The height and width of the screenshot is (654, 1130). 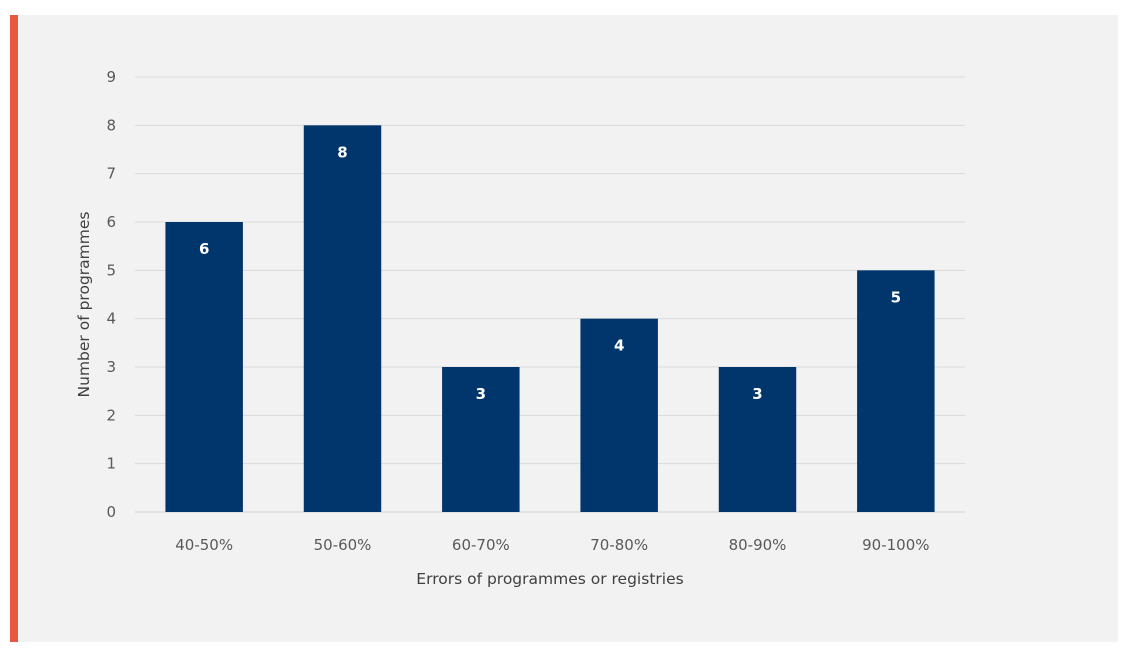 What do you see at coordinates (895, 545) in the screenshot?
I see `x-tick-label: 90-100%` at bounding box center [895, 545].